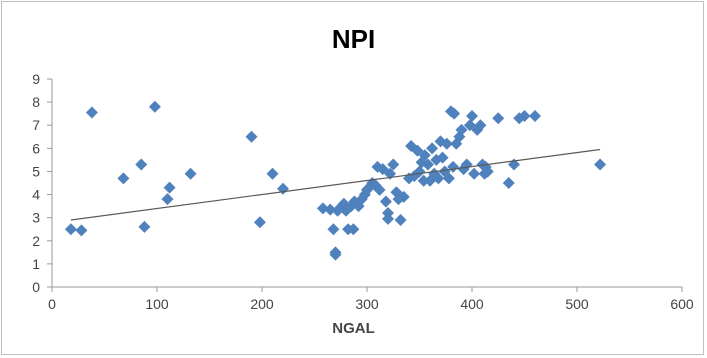 Image resolution: width=707 pixels, height=358 pixels. Describe the element at coordinates (36, 195) in the screenshot. I see `y-tick-label: 4` at that location.